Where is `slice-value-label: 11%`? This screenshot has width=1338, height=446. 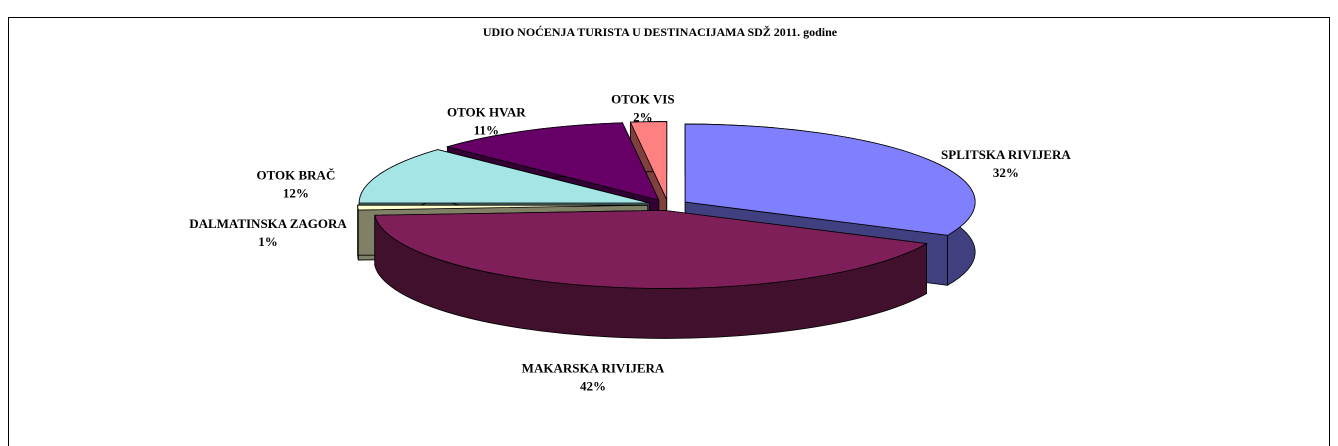
slice-value-label: 11% is located at coordinates (486, 129).